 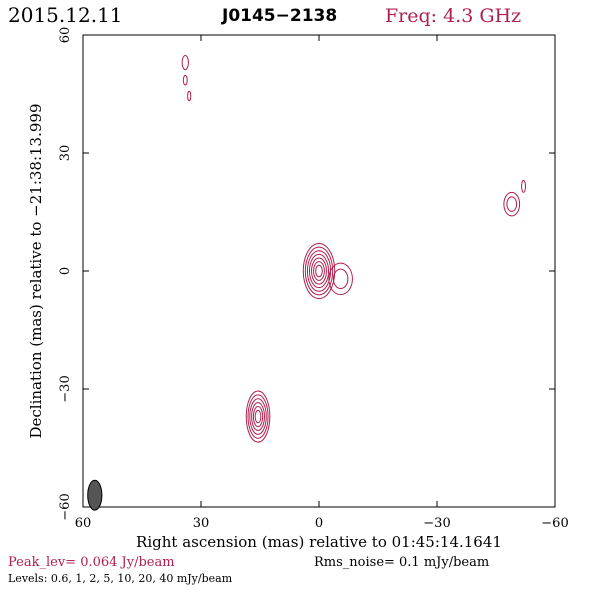 What do you see at coordinates (91, 562) in the screenshot?
I see `peak-level: Peak_lev= 0.064 Jy/beam` at bounding box center [91, 562].